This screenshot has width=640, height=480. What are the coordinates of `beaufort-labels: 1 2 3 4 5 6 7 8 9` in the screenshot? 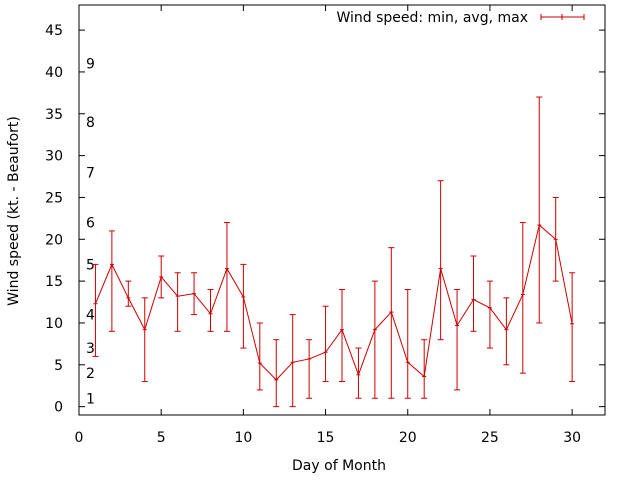 It's located at (90, 232).